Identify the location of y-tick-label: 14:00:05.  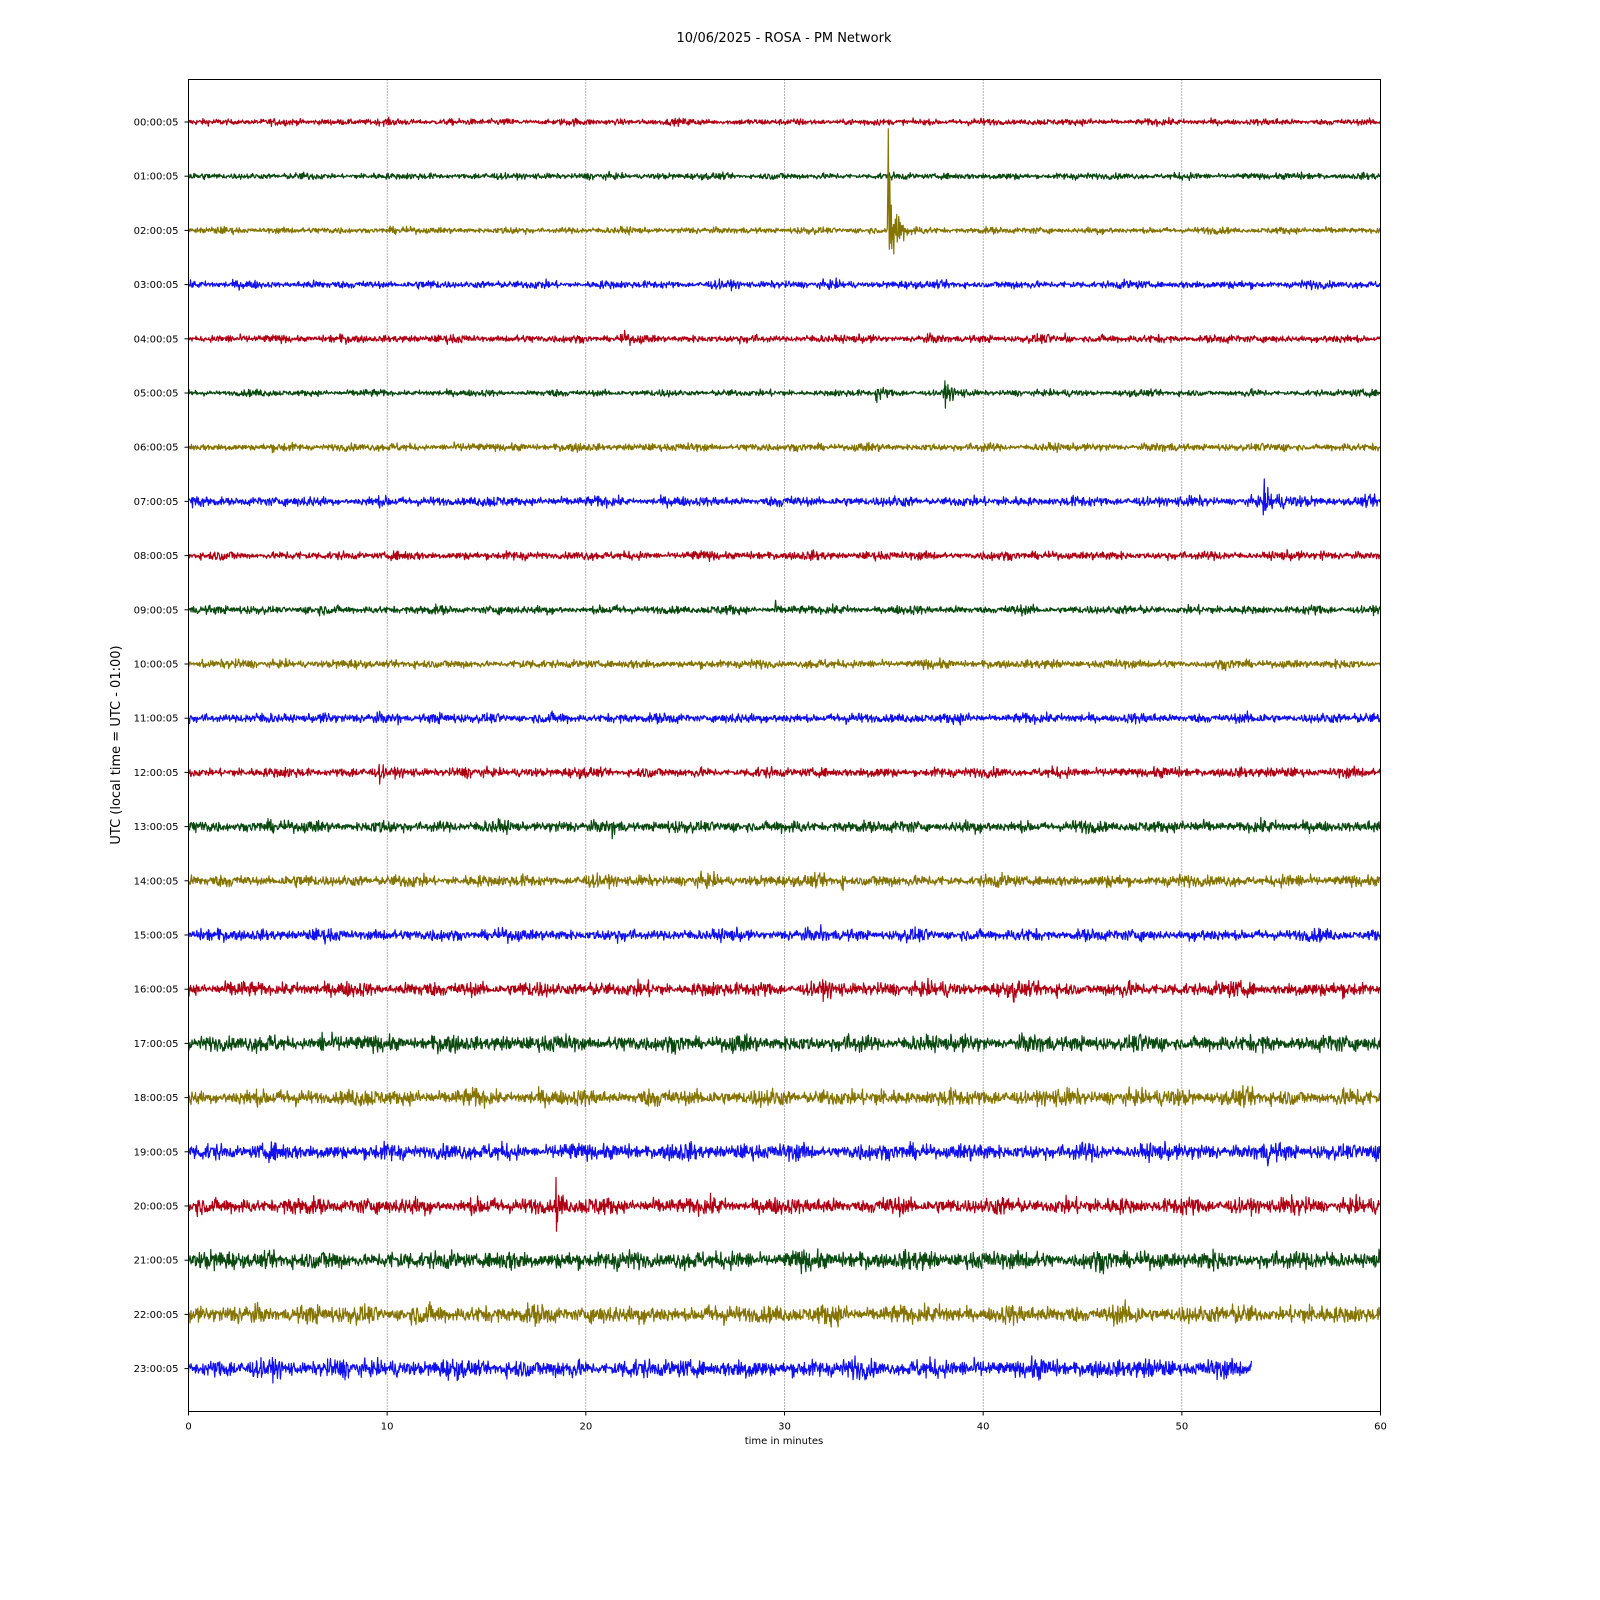
(156, 881).